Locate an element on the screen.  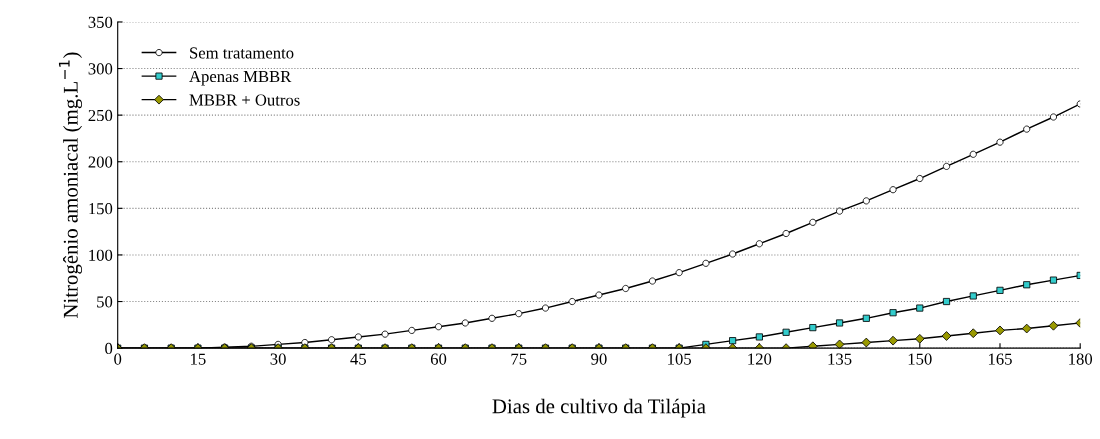
y-tick-label: 50 is located at coordinates (105, 302).